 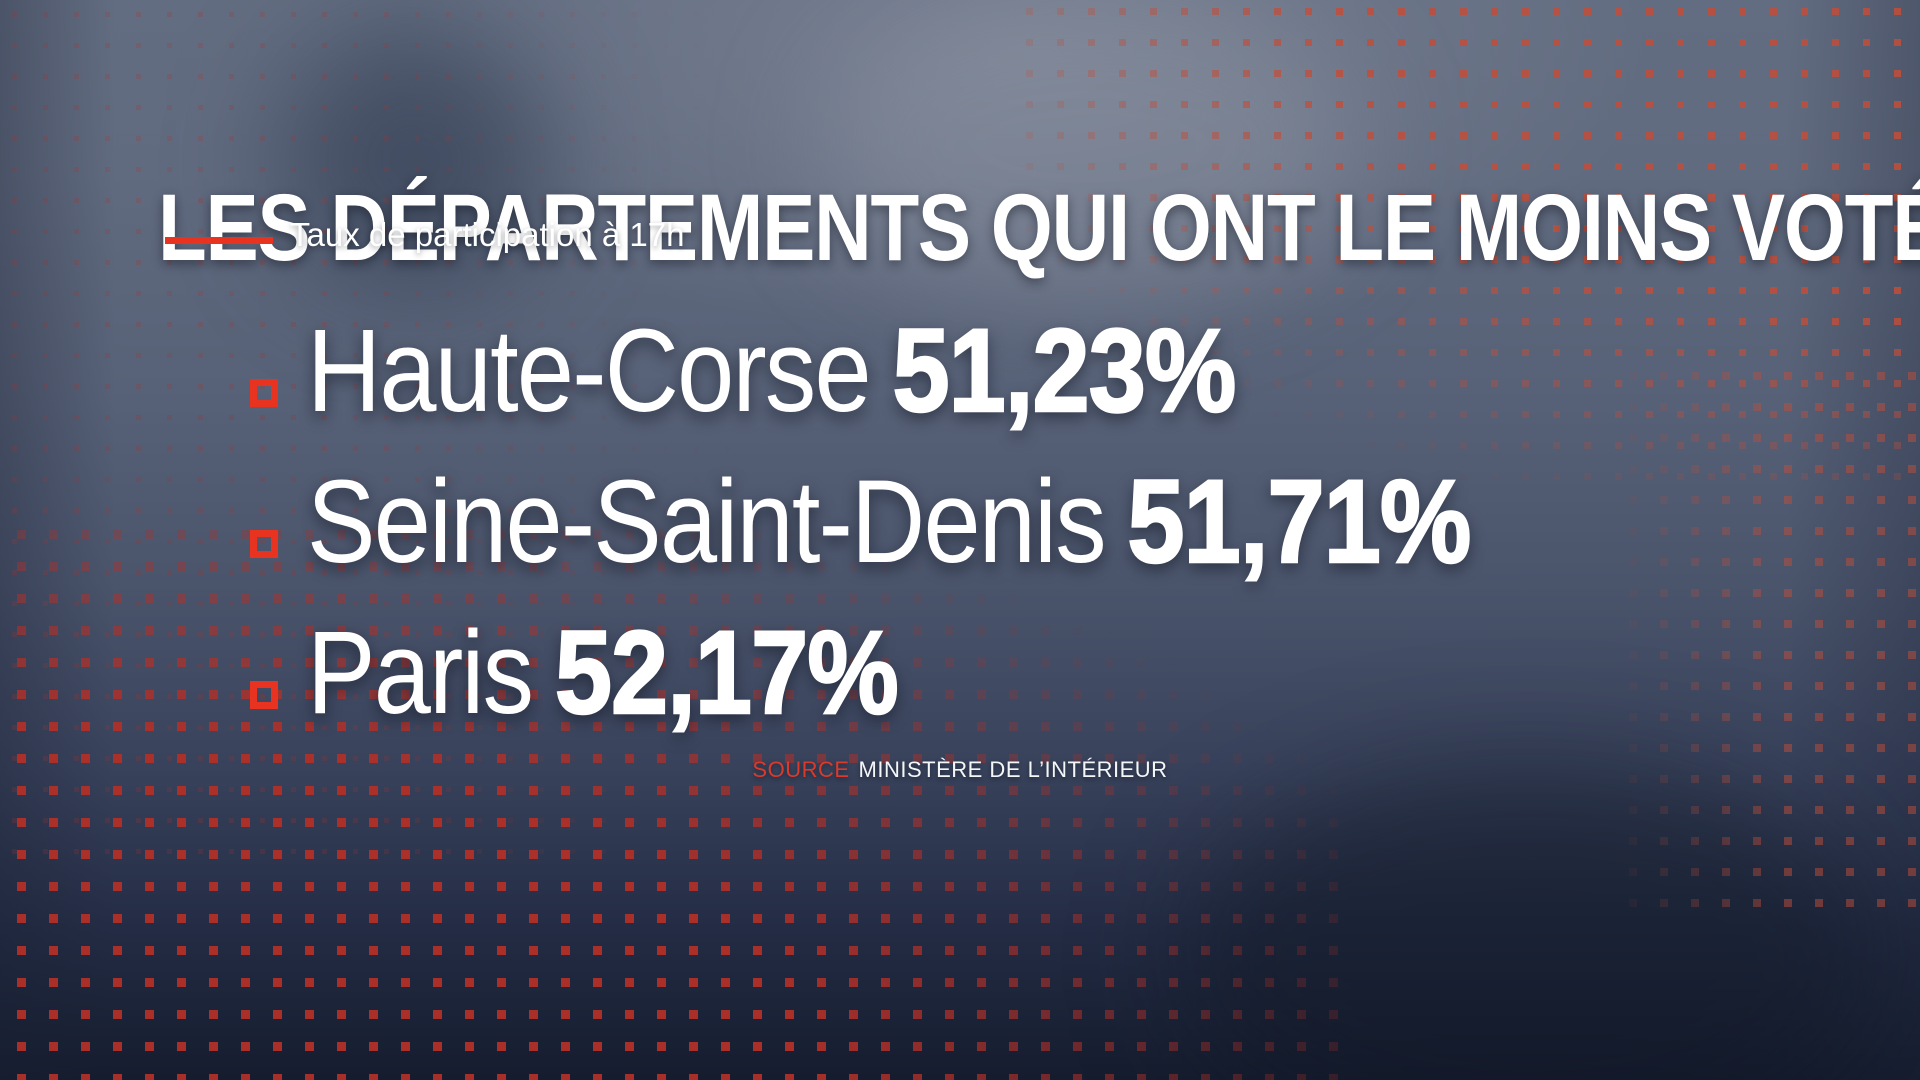 What do you see at coordinates (727, 672) in the screenshot?
I see `participation-value: 52,17%` at bounding box center [727, 672].